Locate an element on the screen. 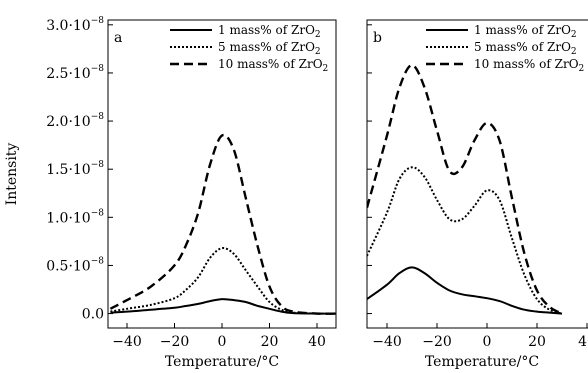 The image size is (588, 373). y-tick-label: 2.0·10⁻⁸ is located at coordinates (75, 121).